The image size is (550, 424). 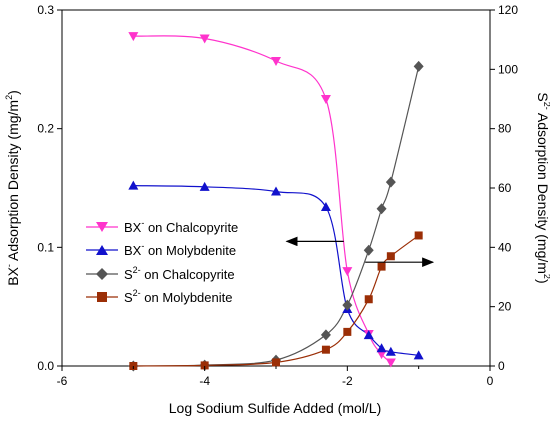 I want to click on y-axis-right-title: S2- Adsorption Density (mg/m2), so click(x=542, y=187).